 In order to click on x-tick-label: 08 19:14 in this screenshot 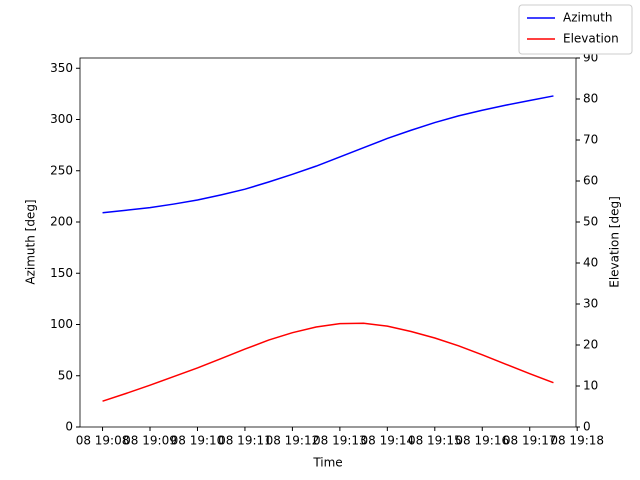, I will do `click(387, 441)`.